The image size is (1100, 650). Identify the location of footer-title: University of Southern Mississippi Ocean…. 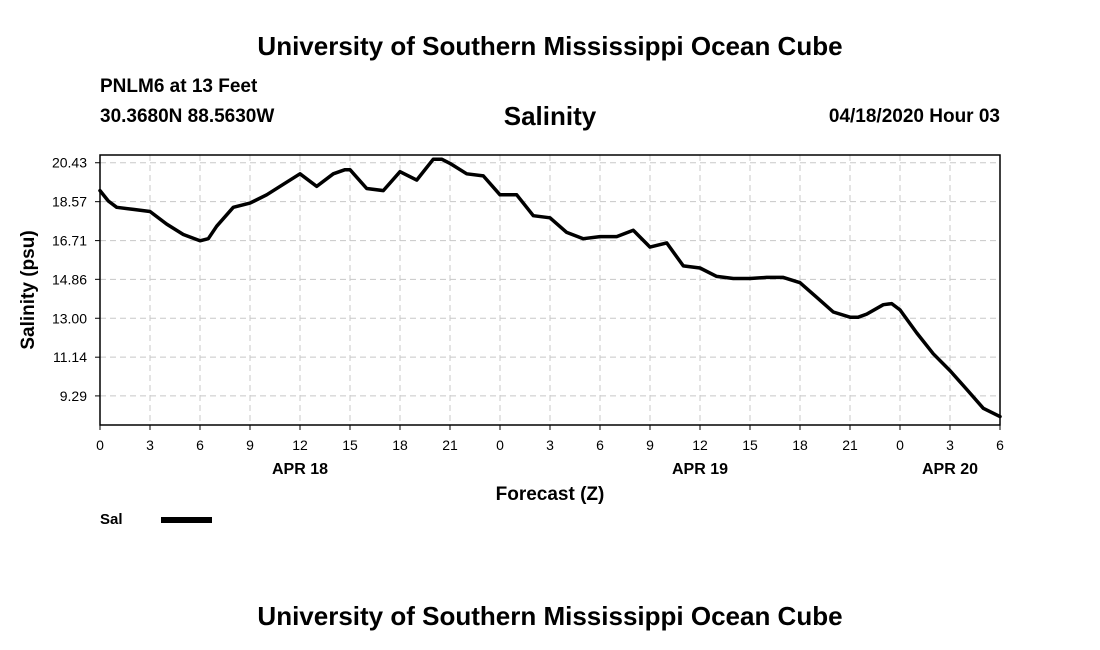
(550, 616).